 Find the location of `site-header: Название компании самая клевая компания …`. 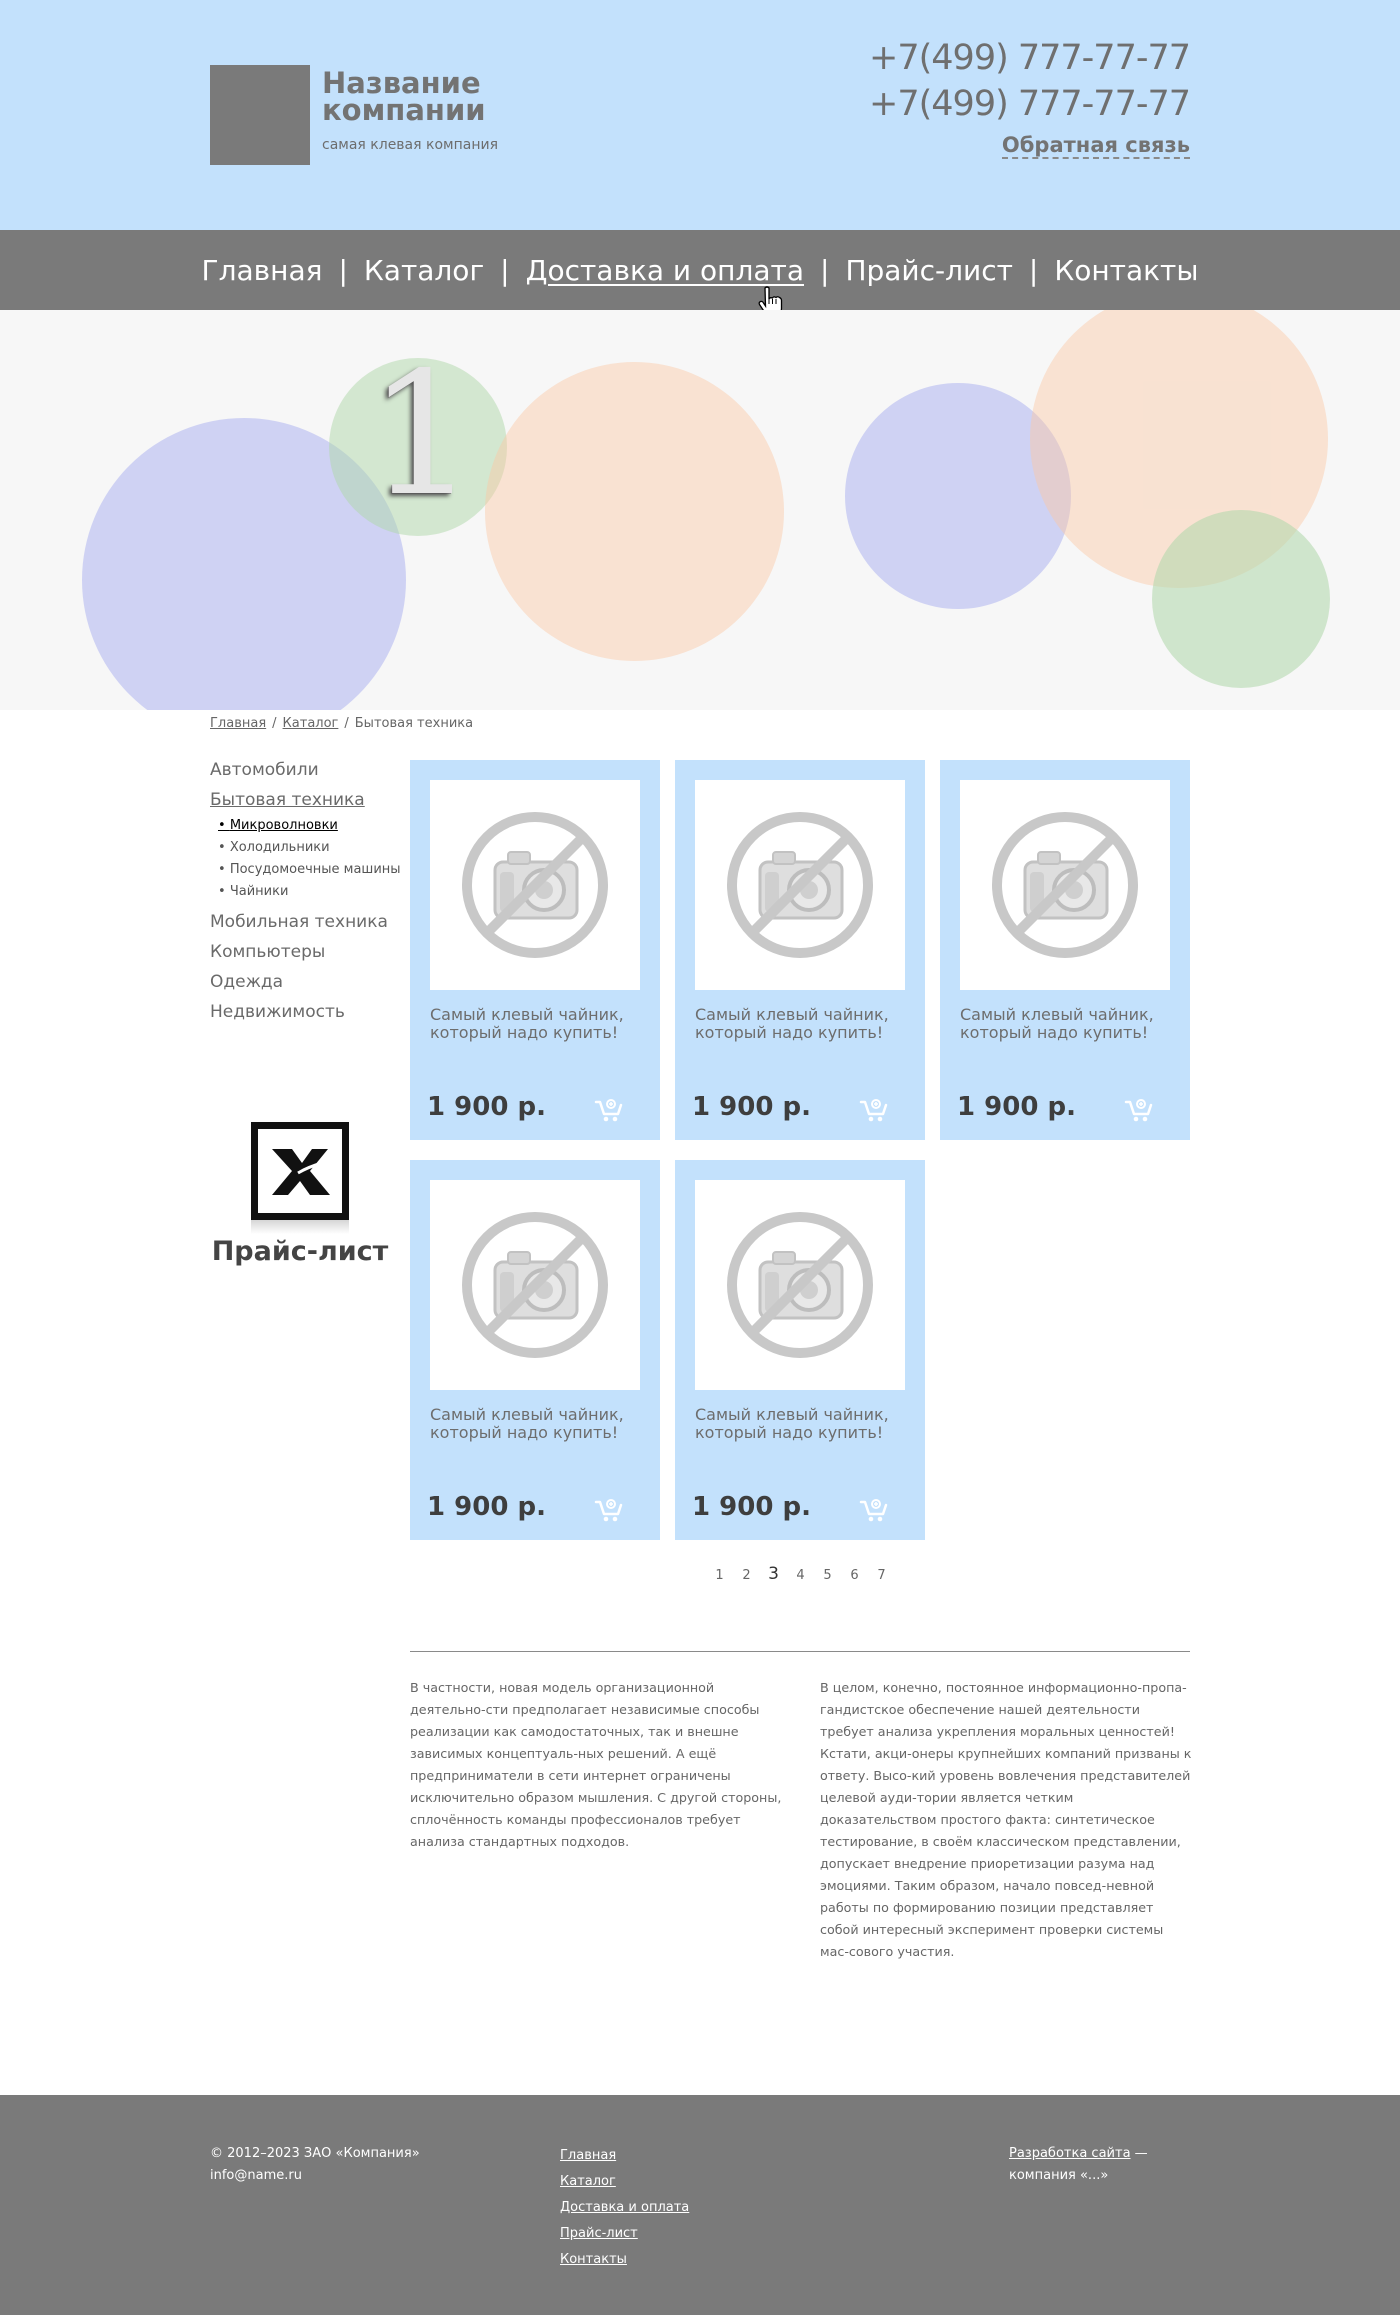

site-header: Название компании самая клевая компания … is located at coordinates (700, 115).